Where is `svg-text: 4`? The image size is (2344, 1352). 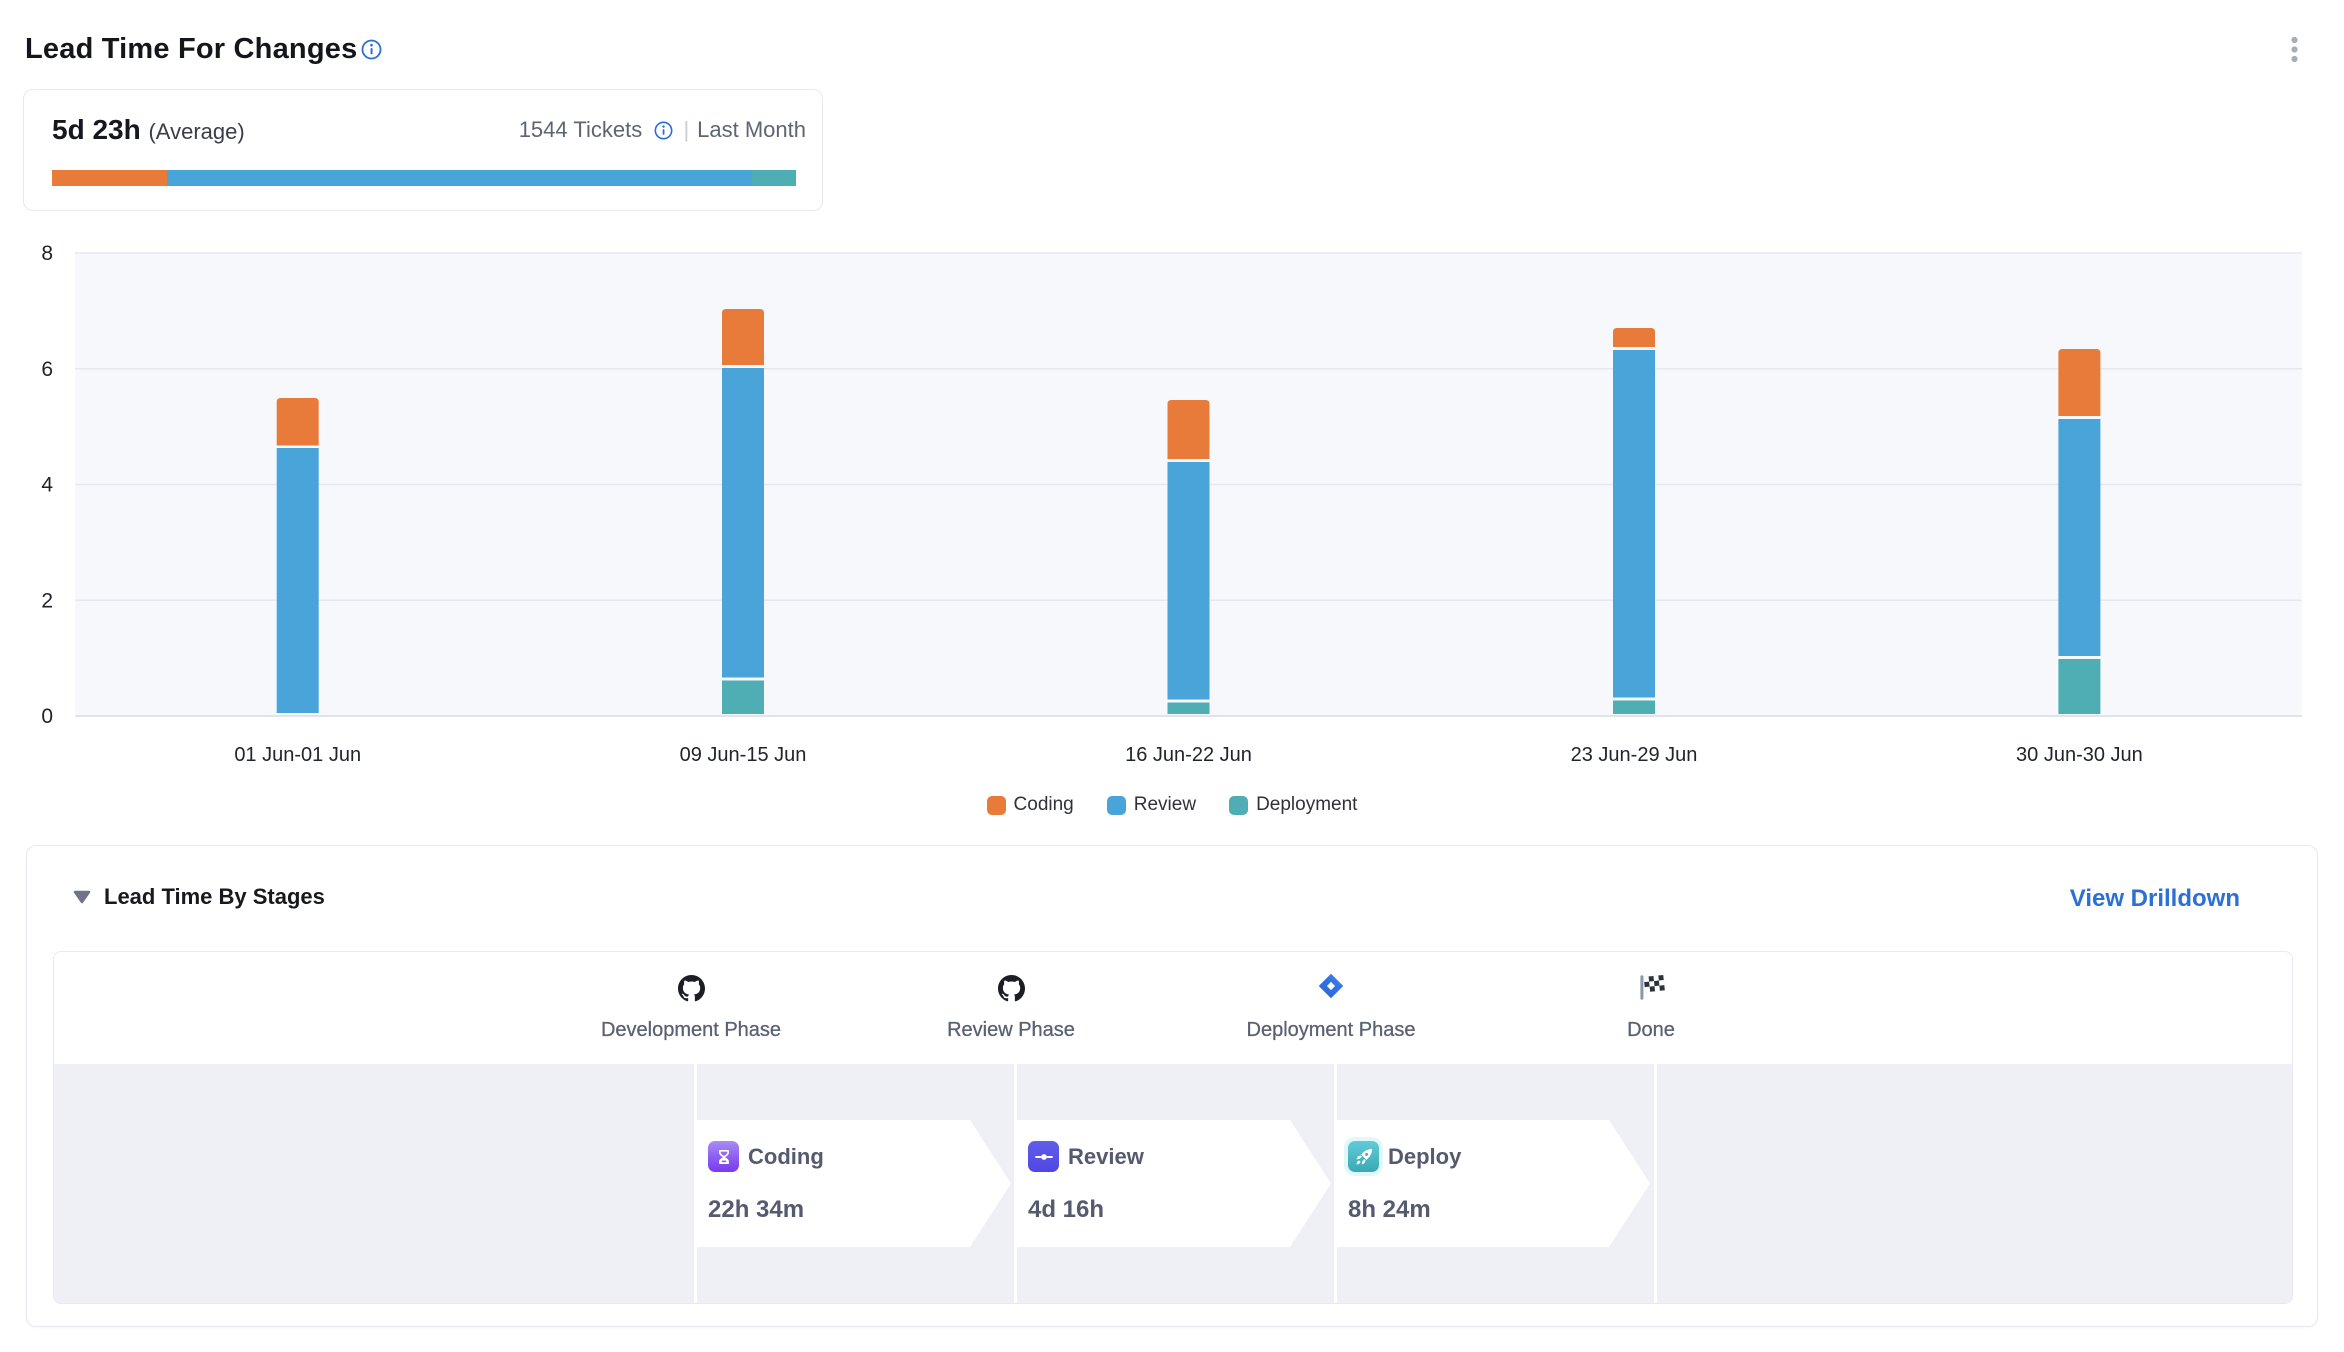
svg-text: 4 is located at coordinates (47, 485).